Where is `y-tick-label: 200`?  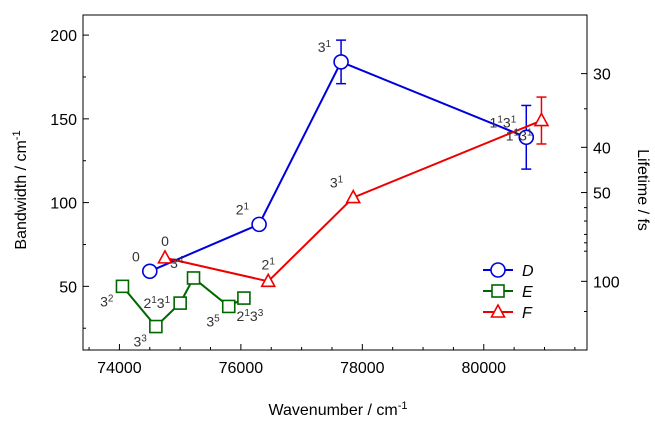
y-tick-label: 200 is located at coordinates (63, 36).